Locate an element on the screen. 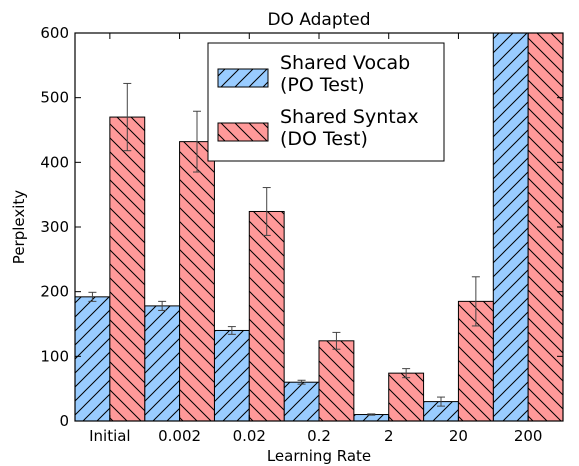 The image size is (579, 466). x-axis-label: Learning Rate is located at coordinates (319, 456).